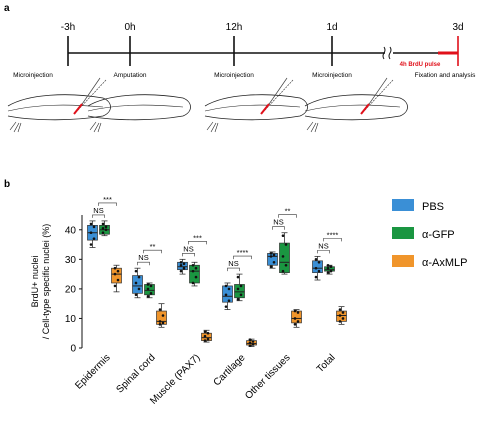 This screenshot has height=445, width=500. What do you see at coordinates (7, 8) in the screenshot?
I see `panel-a-label: a` at bounding box center [7, 8].